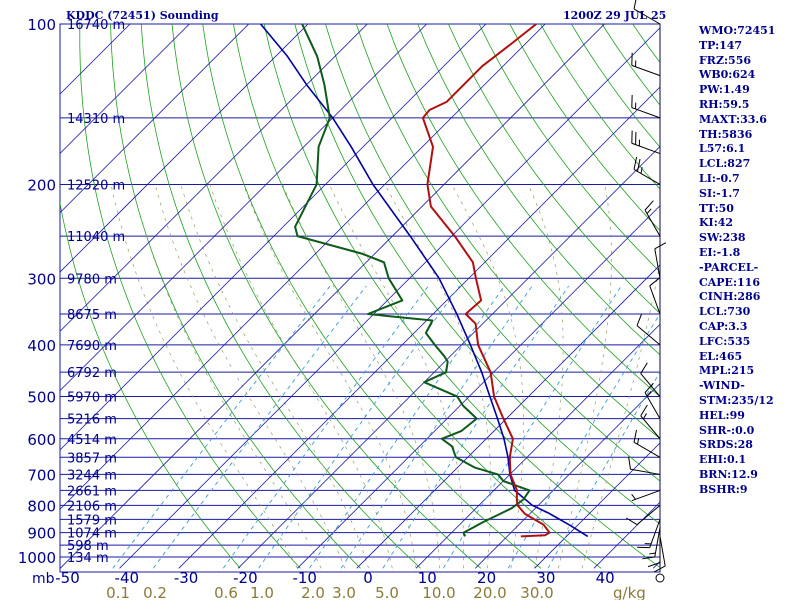 The height and width of the screenshot is (600, 800). What do you see at coordinates (92, 373) in the screenshot?
I see `height-label: 6792 m` at bounding box center [92, 373].